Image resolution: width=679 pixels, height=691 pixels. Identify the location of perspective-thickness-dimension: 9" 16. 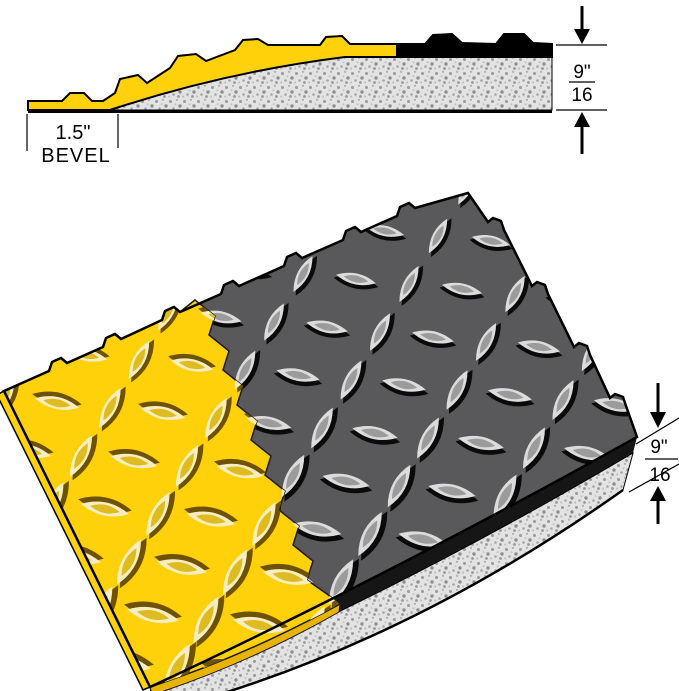
(653, 453).